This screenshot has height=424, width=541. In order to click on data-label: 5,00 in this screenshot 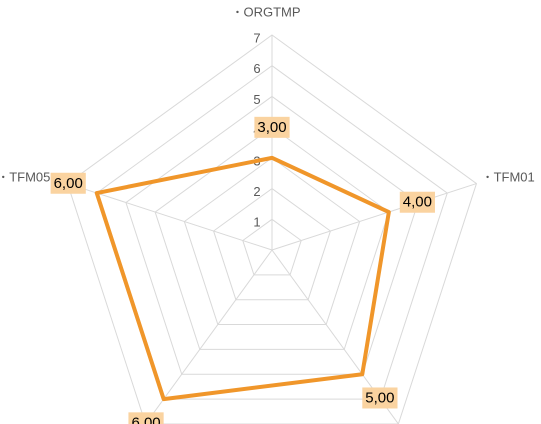, I will do `click(380, 398)`.